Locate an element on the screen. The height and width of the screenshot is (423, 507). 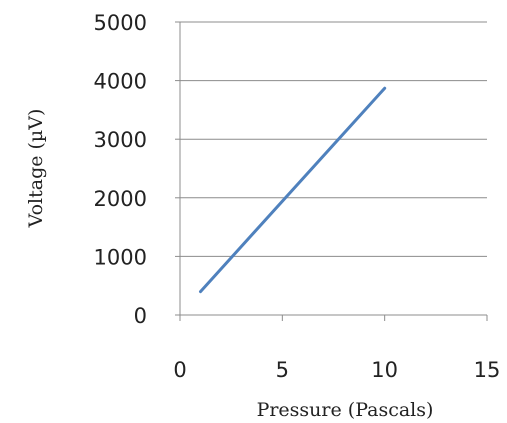
x-tick-label-5: 5 is located at coordinates (282, 370).